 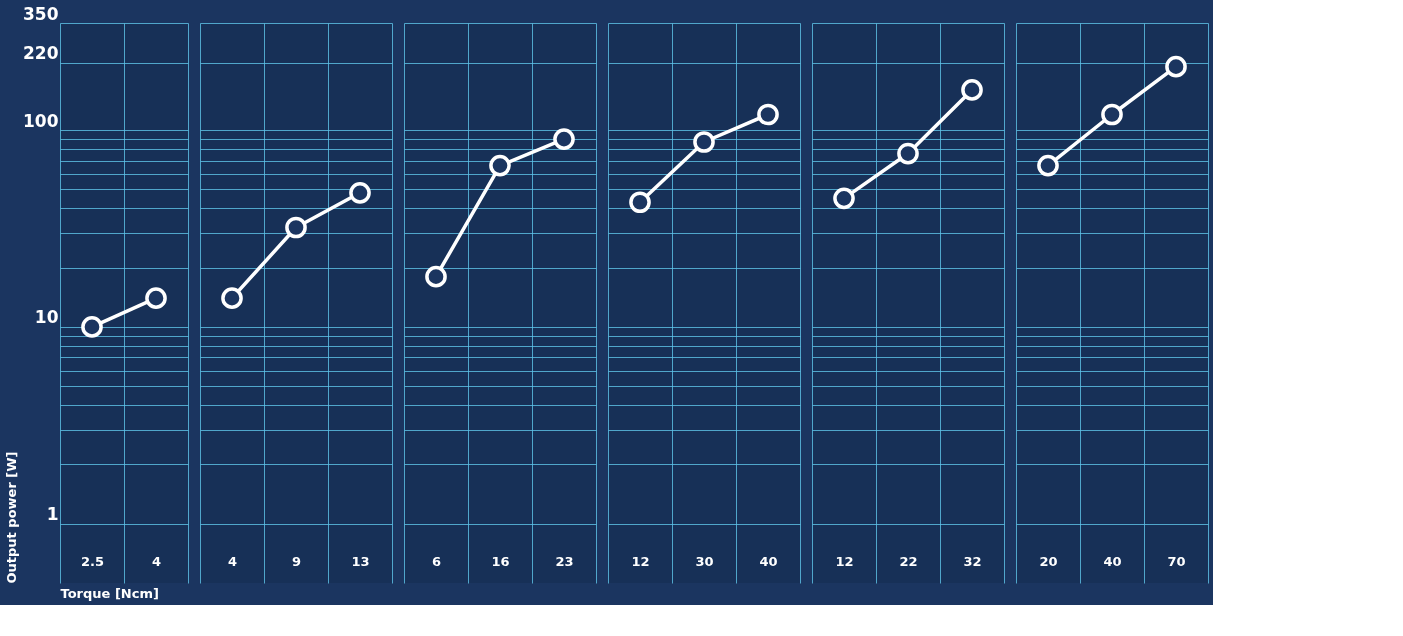 What do you see at coordinates (46, 317) in the screenshot?
I see `y-tick-label: 10` at bounding box center [46, 317].